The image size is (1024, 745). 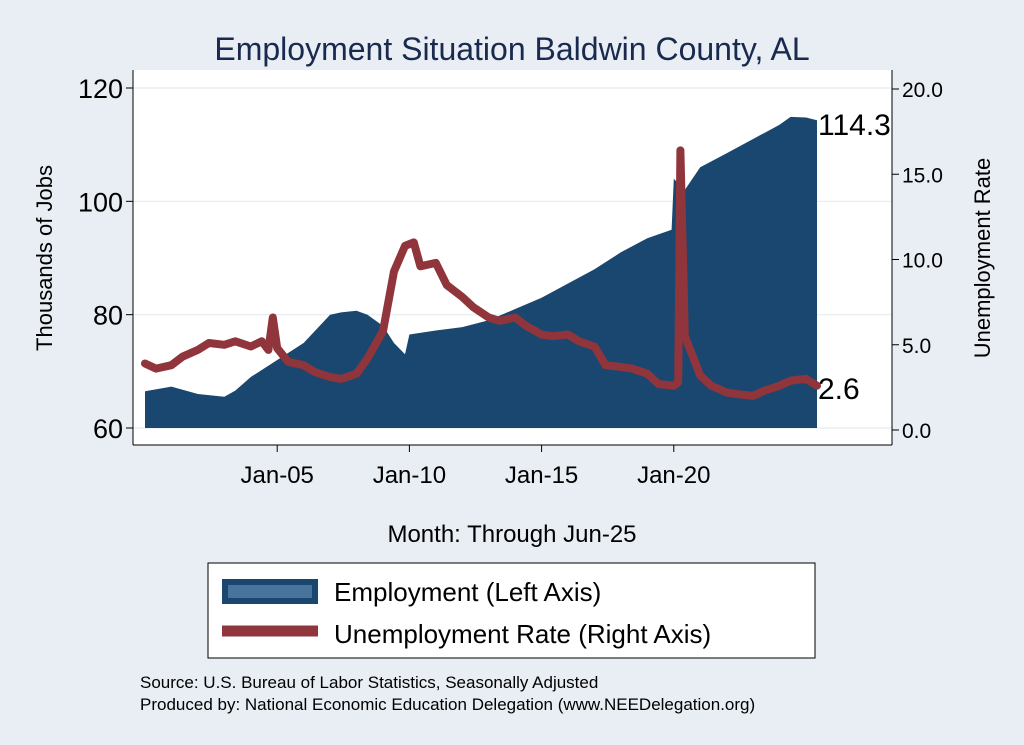 I want to click on y-left-axis-label: Thousands of Jobs, so click(x=44, y=258).